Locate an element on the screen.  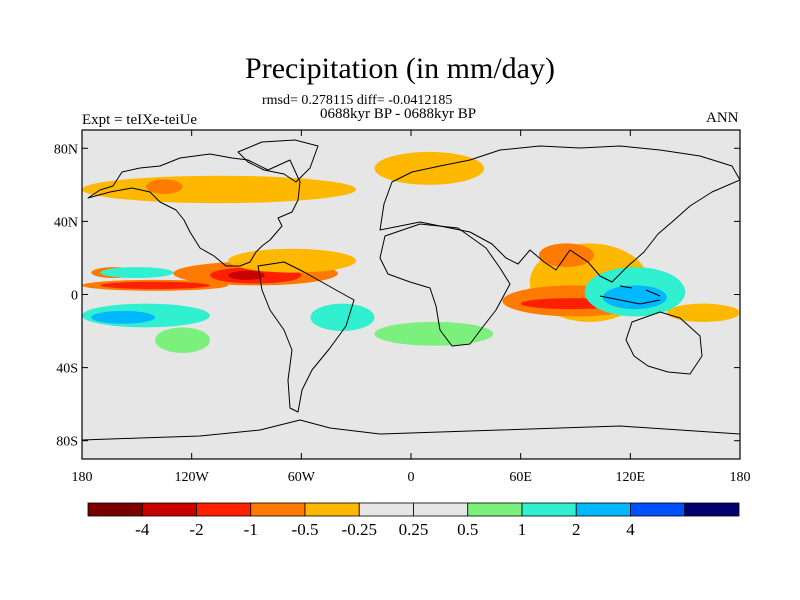
lat-tick-label: 80N is located at coordinates (66, 149).